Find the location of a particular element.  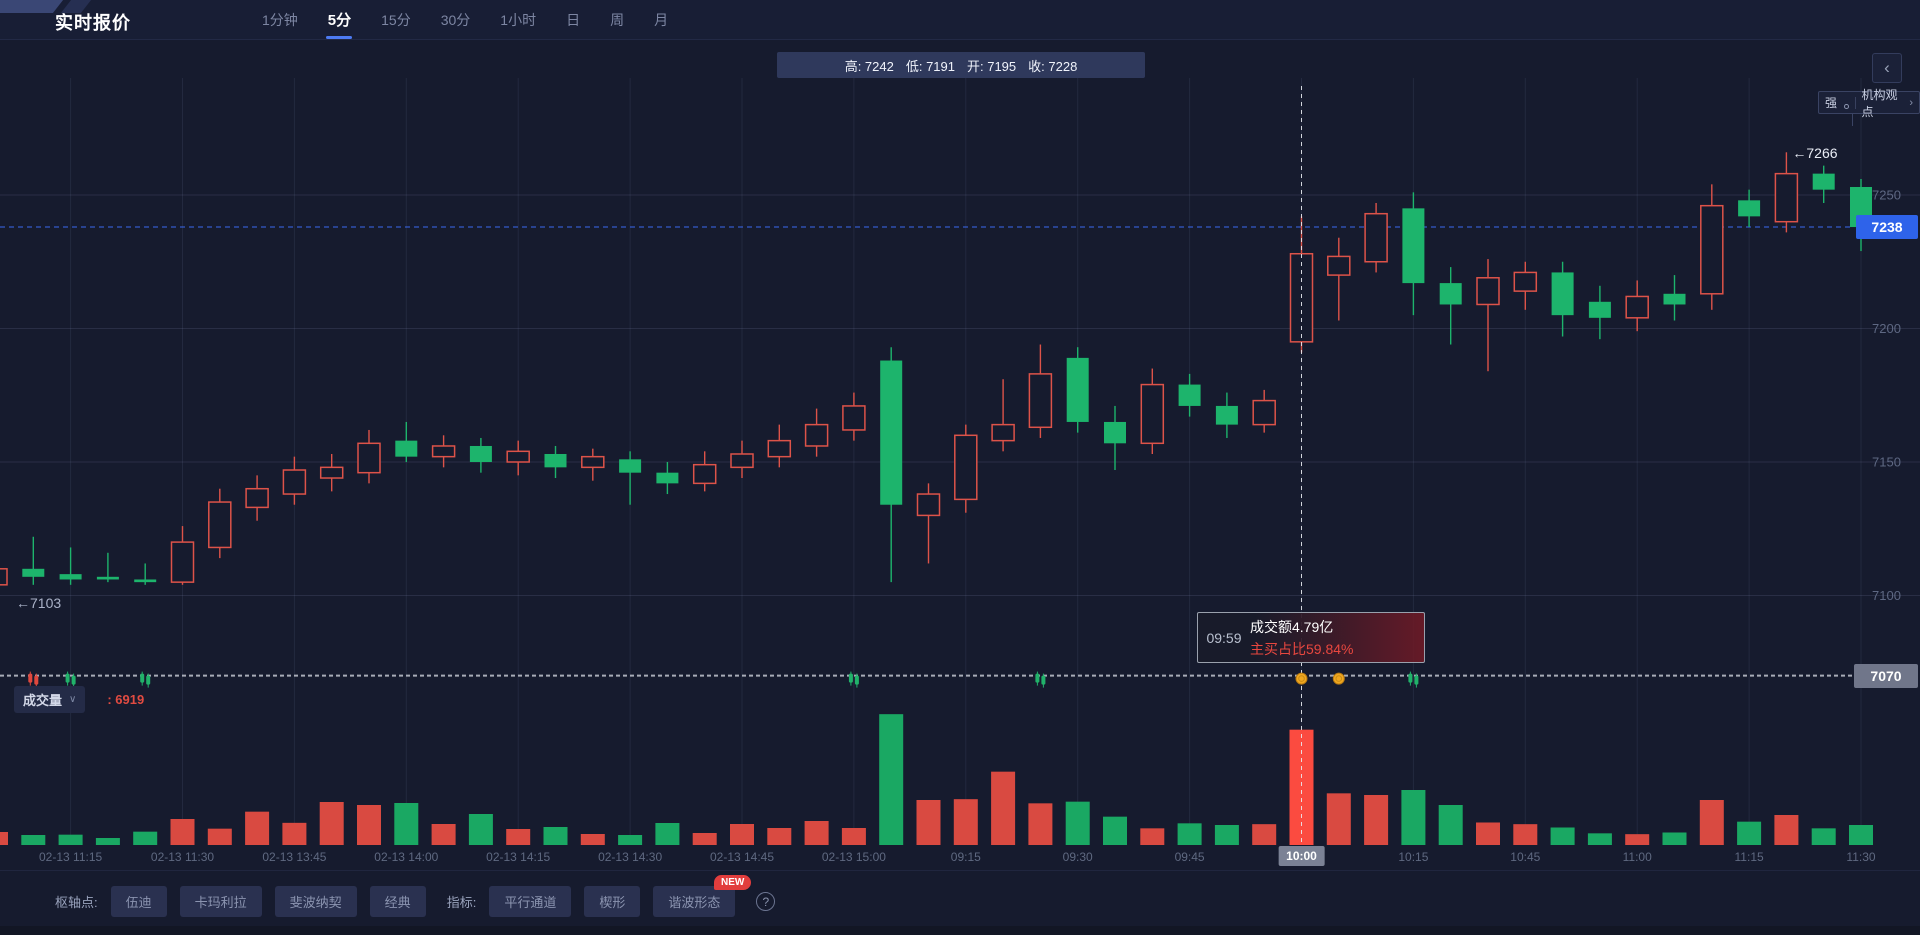

indicator-button-0: 平行通道 is located at coordinates (530, 901).